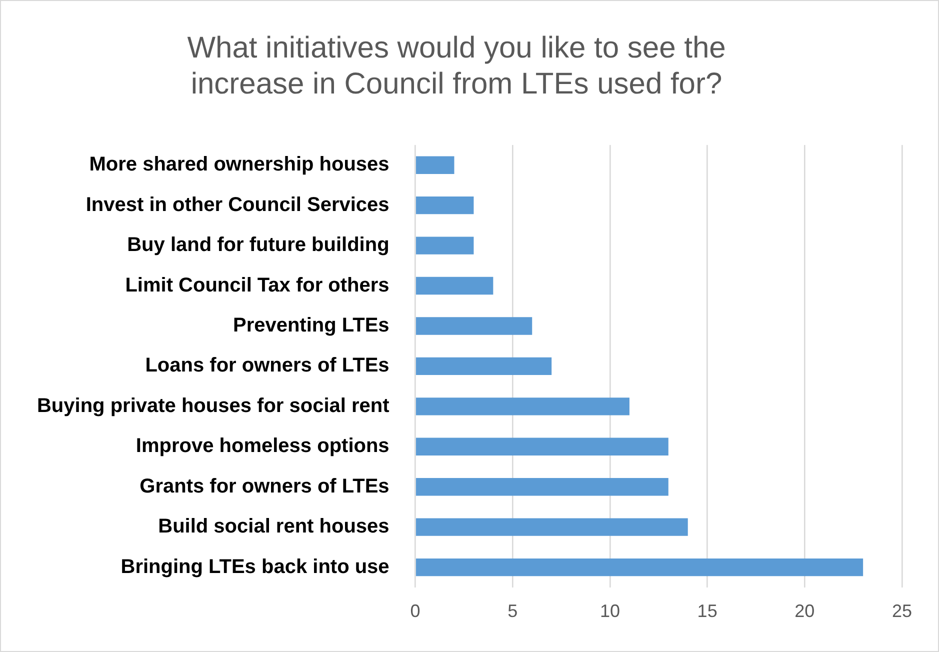 This screenshot has width=939, height=652. What do you see at coordinates (610, 611) in the screenshot?
I see `x-tick-label: 10` at bounding box center [610, 611].